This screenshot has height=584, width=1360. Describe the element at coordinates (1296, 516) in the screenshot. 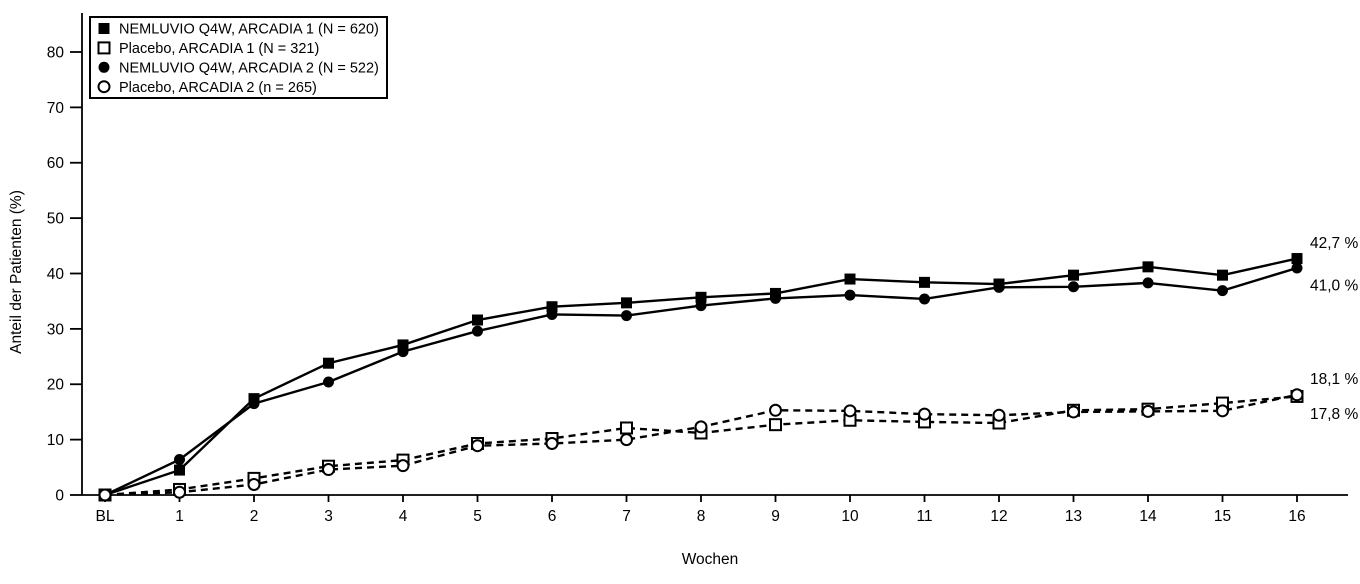

I see `x-tick-label: 16` at that location.